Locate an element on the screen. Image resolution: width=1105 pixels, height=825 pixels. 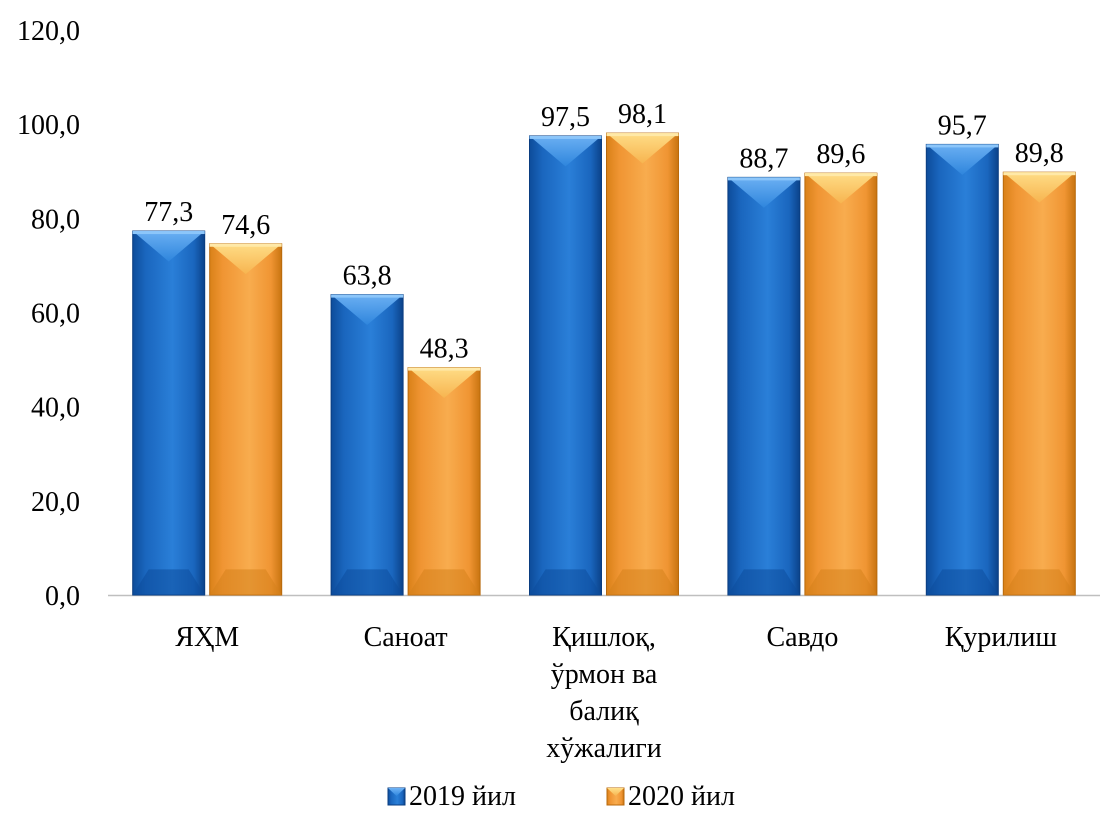
data-label: 89,6 is located at coordinates (840, 154).